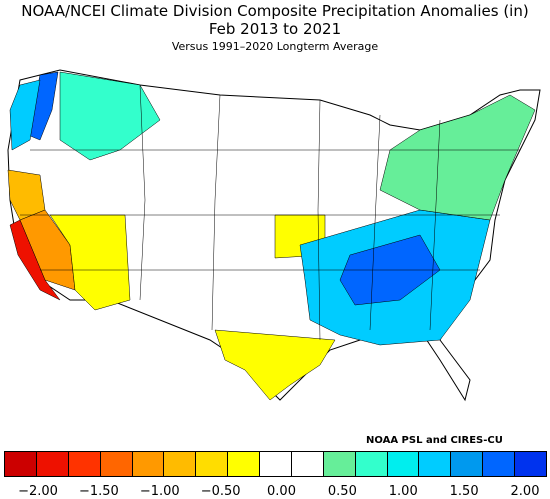 The width and height of the screenshot is (550, 499). I want to click on legend-tick-label: −1.00, so click(159, 491).